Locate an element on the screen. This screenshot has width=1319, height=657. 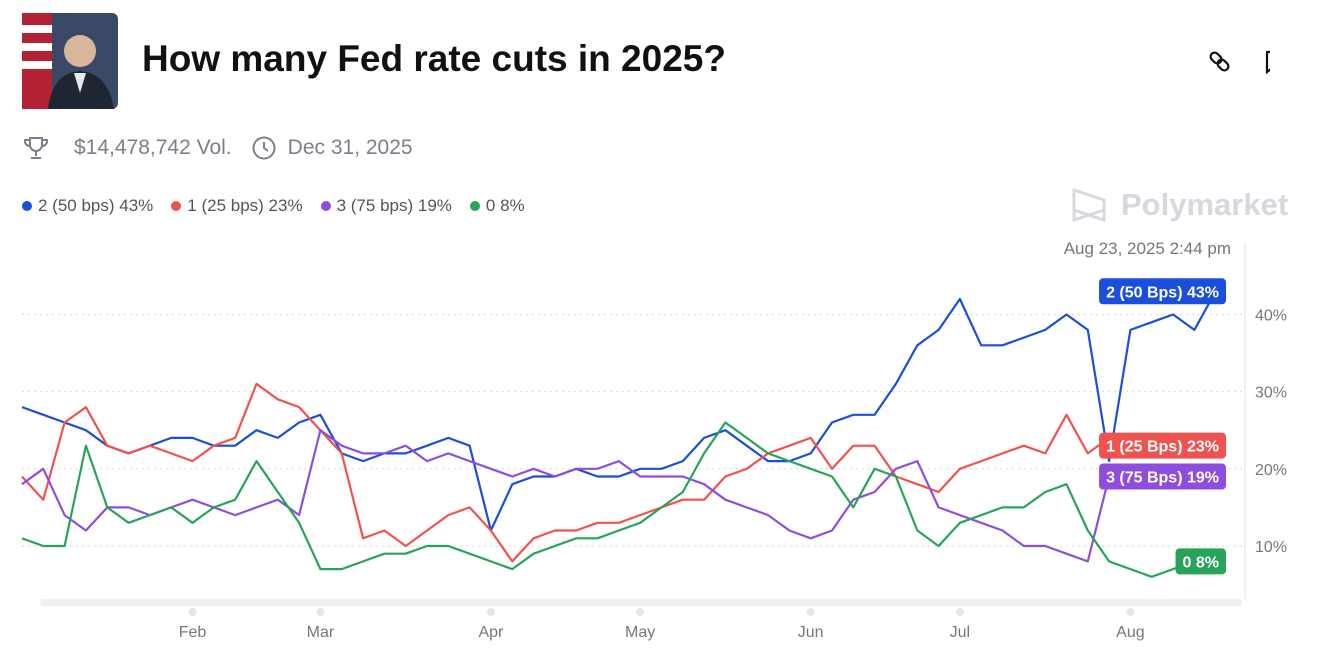
end-label: 0 8% is located at coordinates (1200, 561).